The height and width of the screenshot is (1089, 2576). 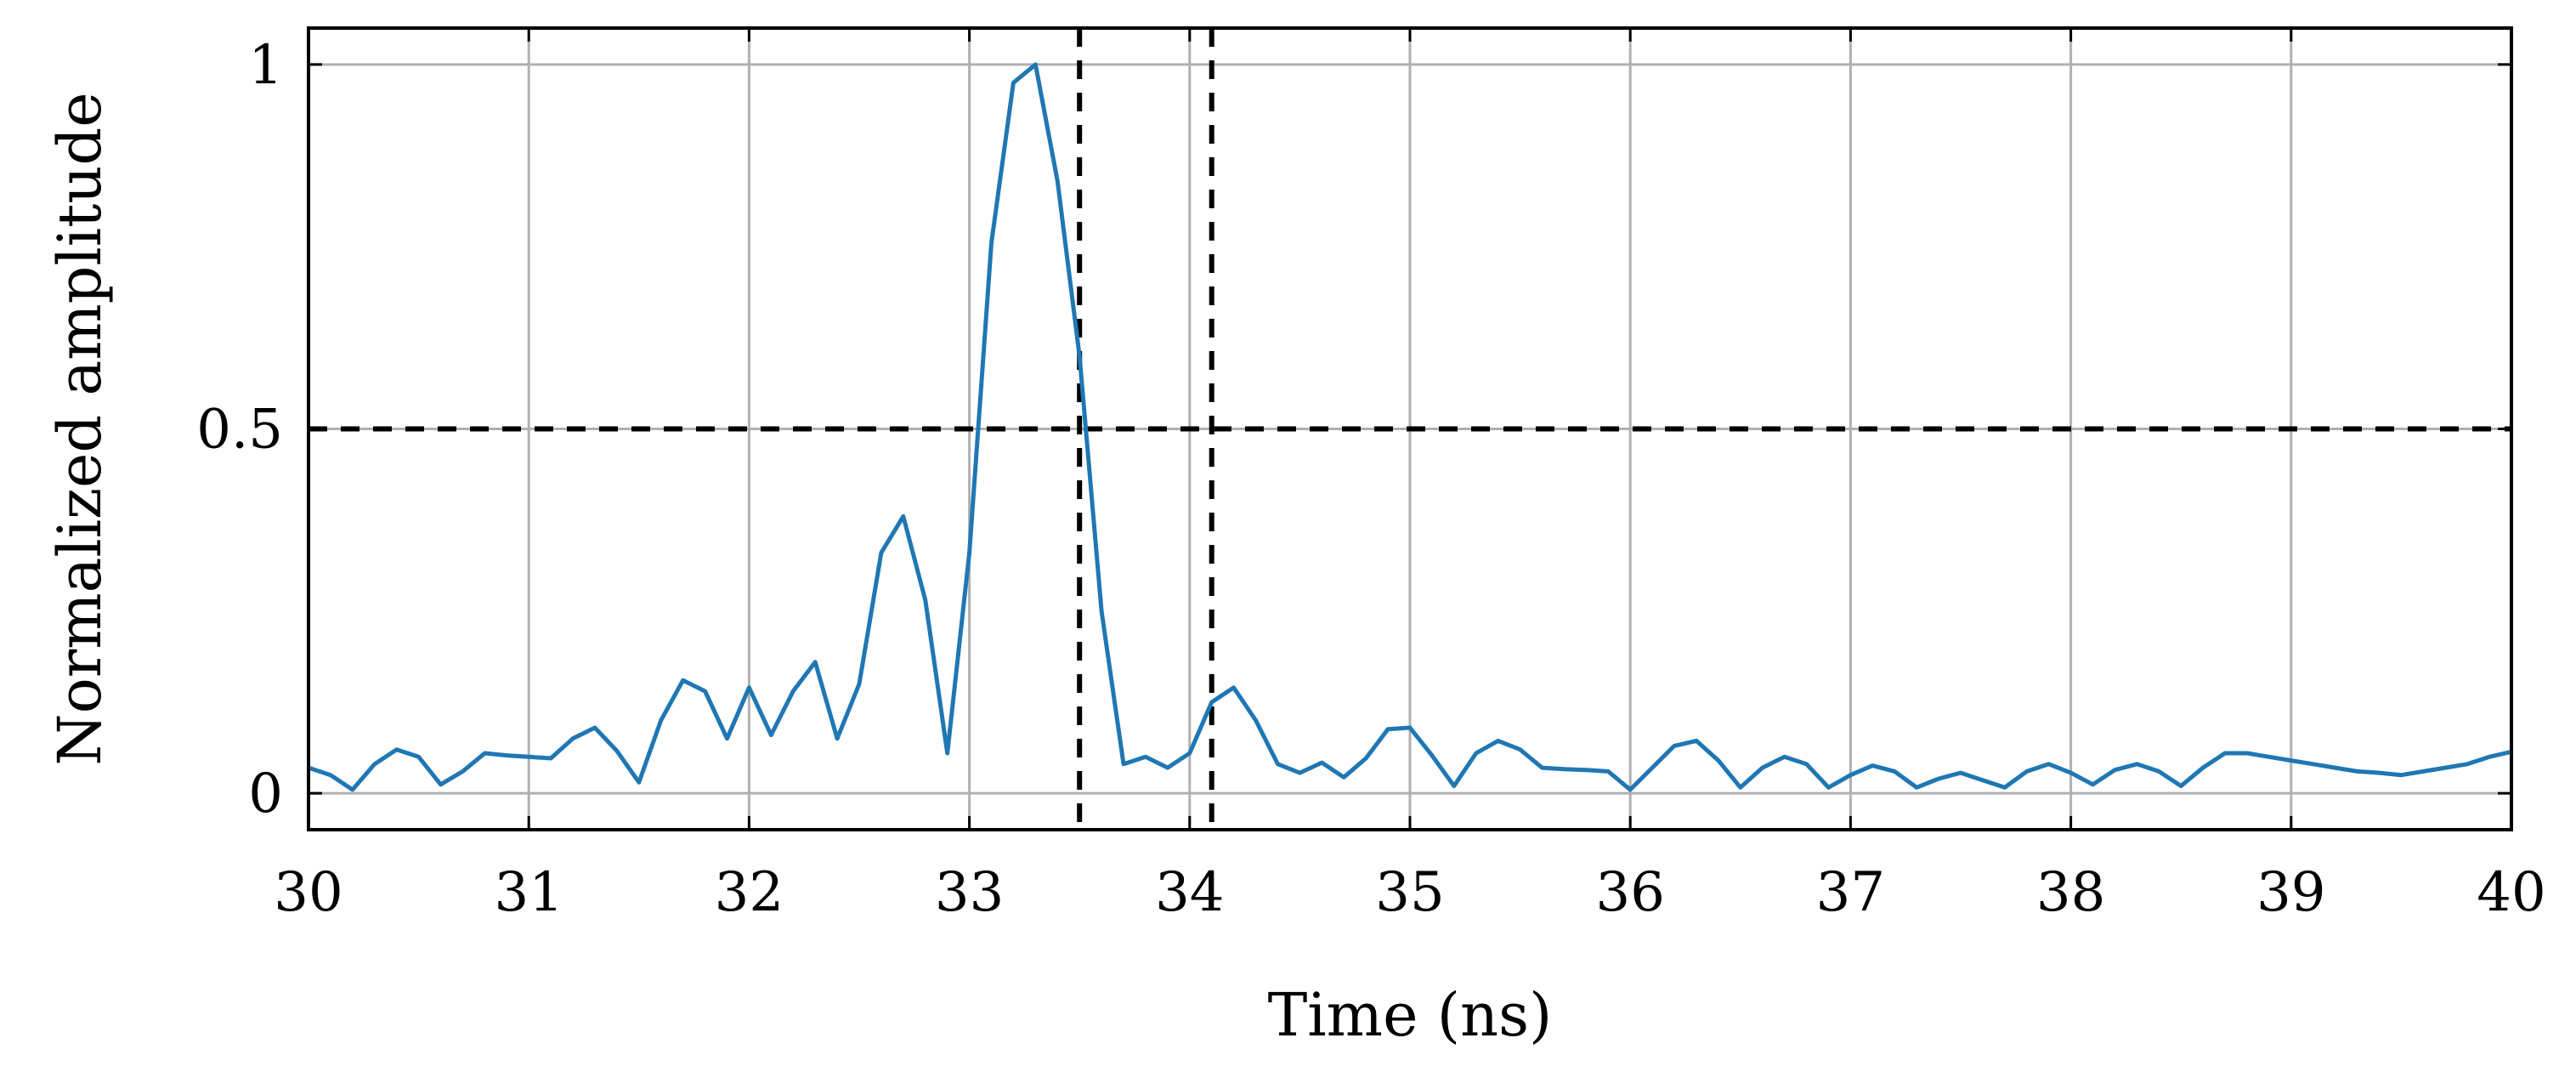 I want to click on x-tick-label: 38, so click(x=2070, y=892).